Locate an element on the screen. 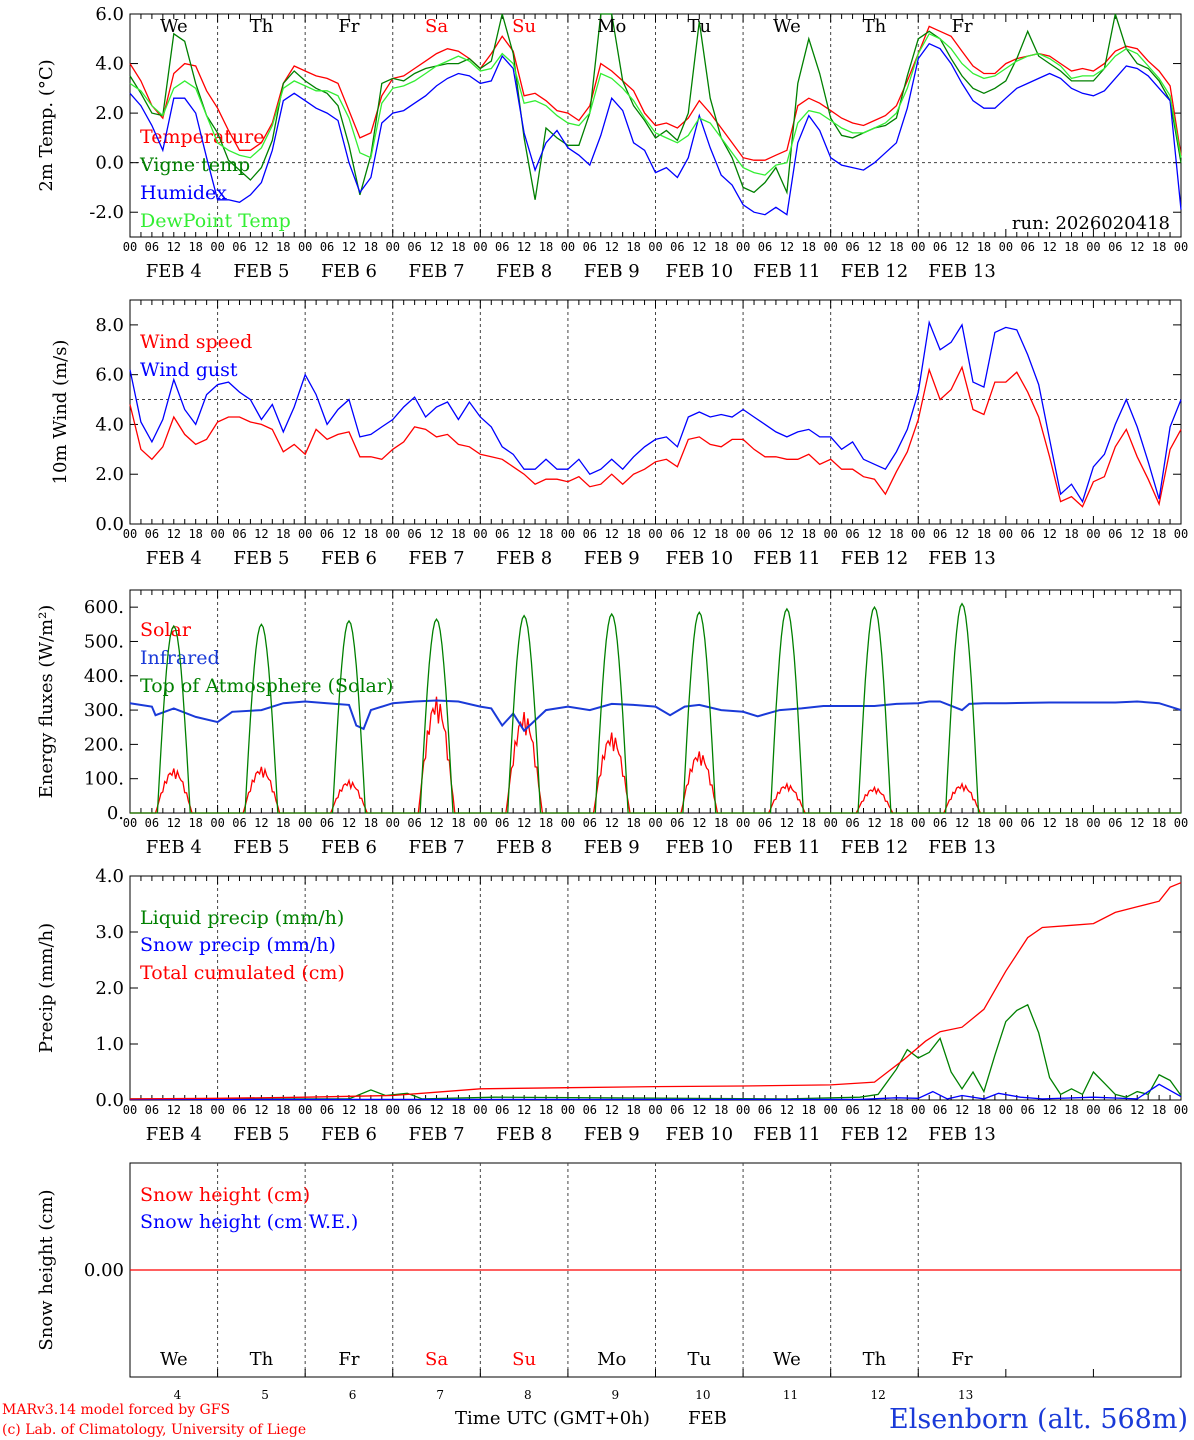 The image size is (1194, 1440). date-label: FEB 7 is located at coordinates (437, 1134).